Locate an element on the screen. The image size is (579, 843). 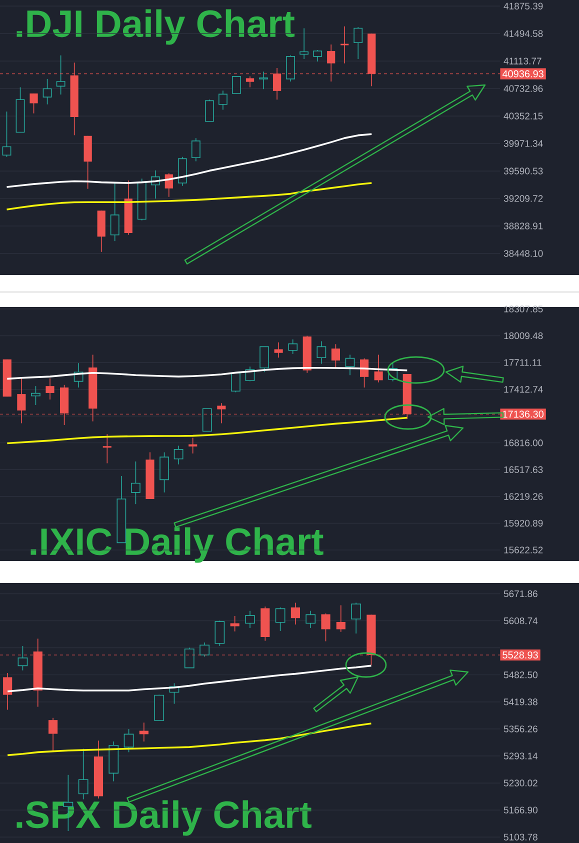
ref-line-label: 5528.93 is located at coordinates (520, 655).